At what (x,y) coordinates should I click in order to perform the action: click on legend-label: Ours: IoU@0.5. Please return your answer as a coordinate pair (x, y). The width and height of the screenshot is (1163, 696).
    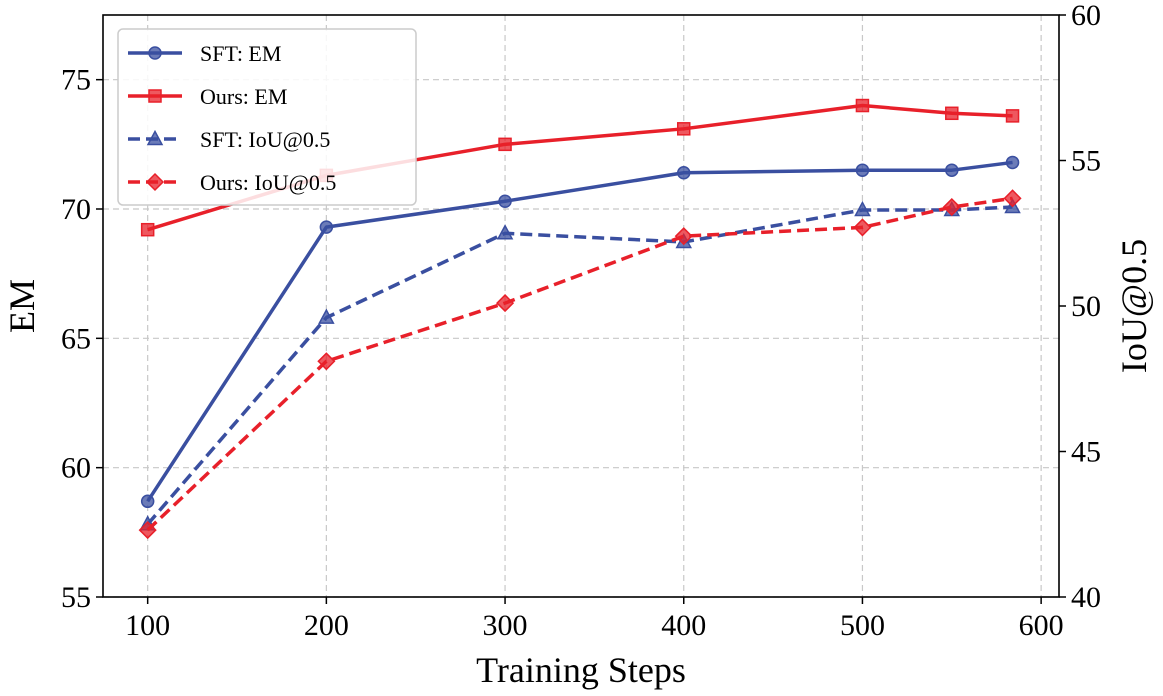
    Looking at the image, I should click on (268, 182).